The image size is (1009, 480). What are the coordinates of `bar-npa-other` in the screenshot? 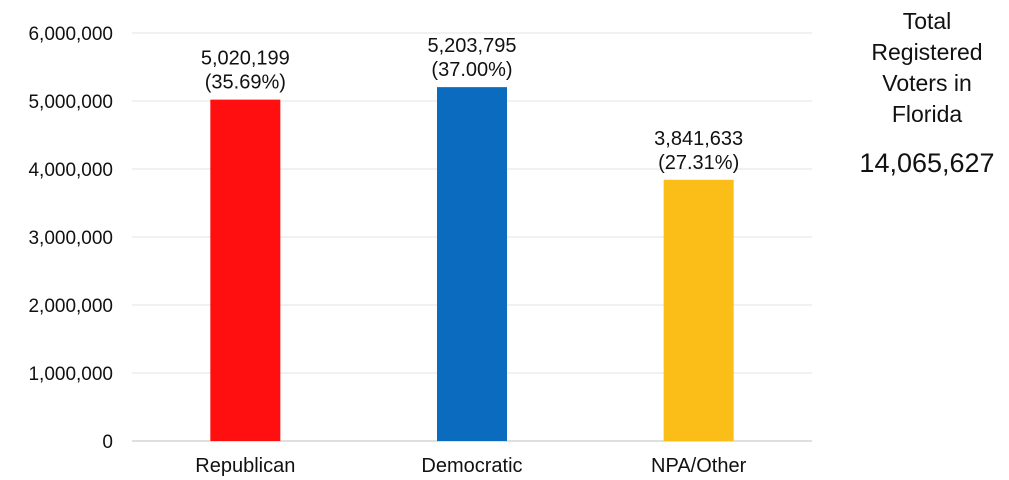 It's located at (698, 310).